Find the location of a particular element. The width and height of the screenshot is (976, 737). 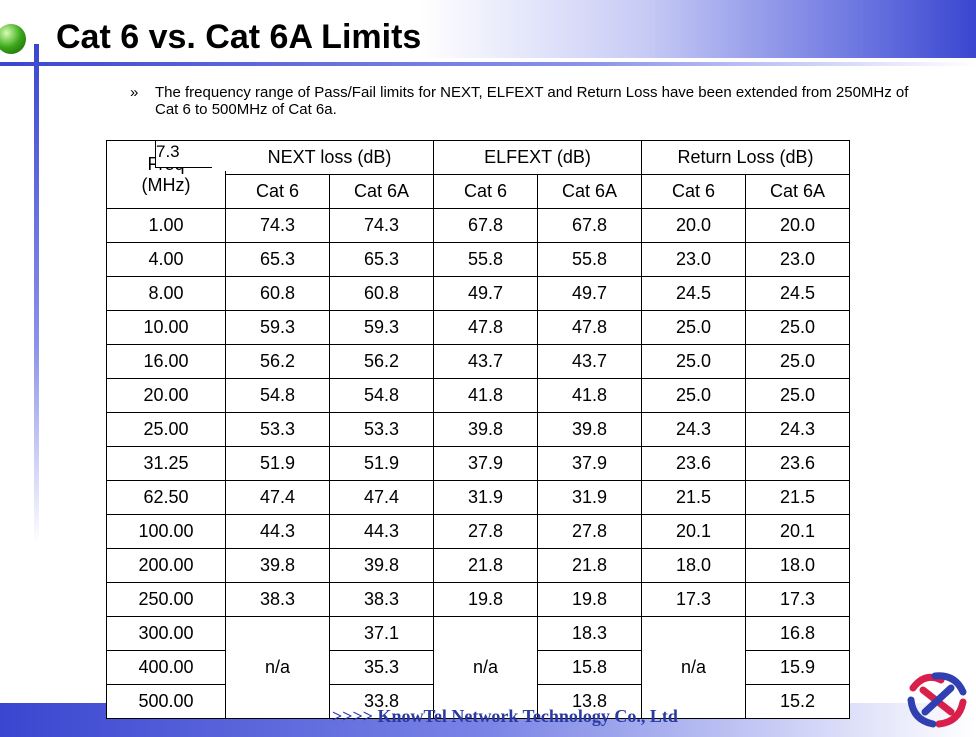

row: 1.00 74.3 74.3 67.8 67.8 20.0 20.0 is located at coordinates (478, 225).